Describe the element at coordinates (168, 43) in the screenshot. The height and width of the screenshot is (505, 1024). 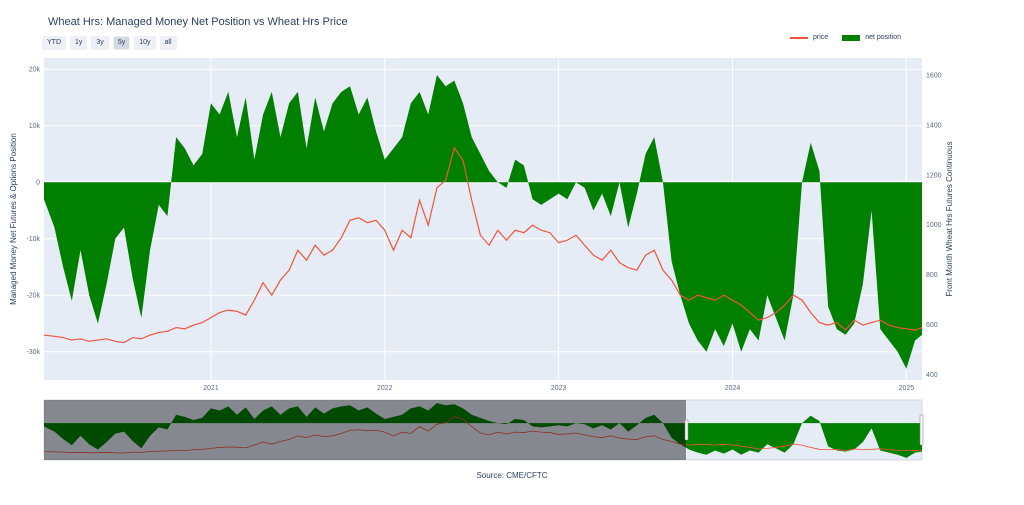
I see `range-button-all: all` at that location.